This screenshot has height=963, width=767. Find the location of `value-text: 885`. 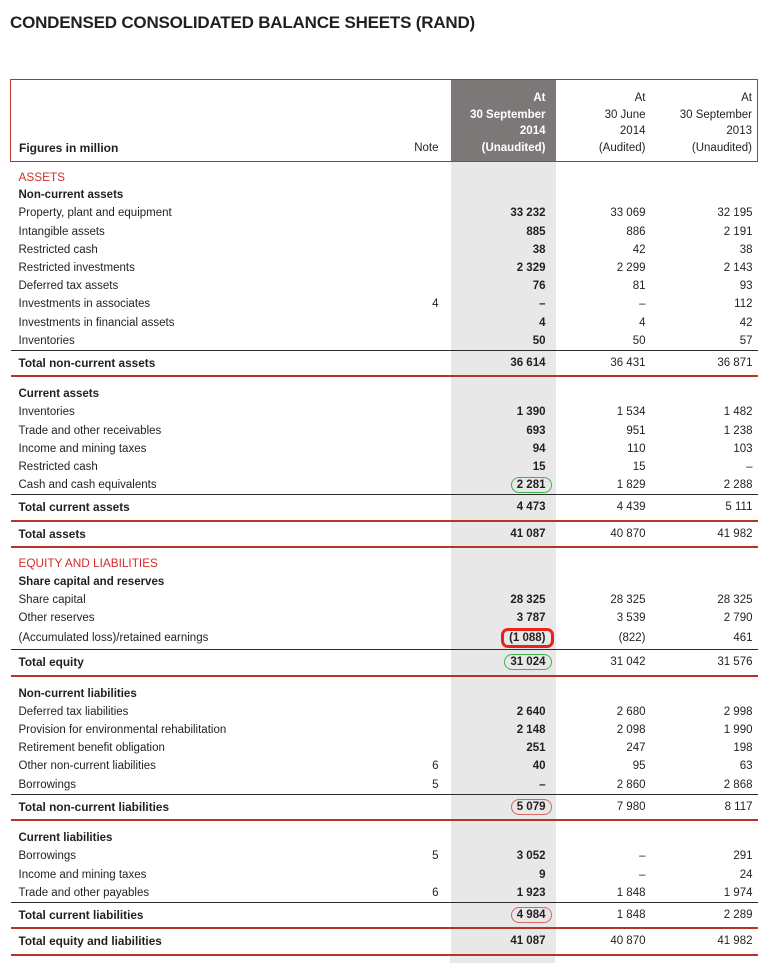

value-text: 885 is located at coordinates (536, 231).